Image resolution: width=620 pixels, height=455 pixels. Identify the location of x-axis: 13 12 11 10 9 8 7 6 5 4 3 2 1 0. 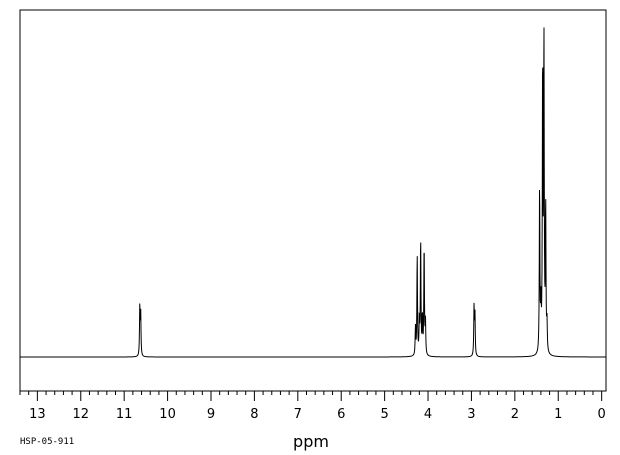
(312, 406).